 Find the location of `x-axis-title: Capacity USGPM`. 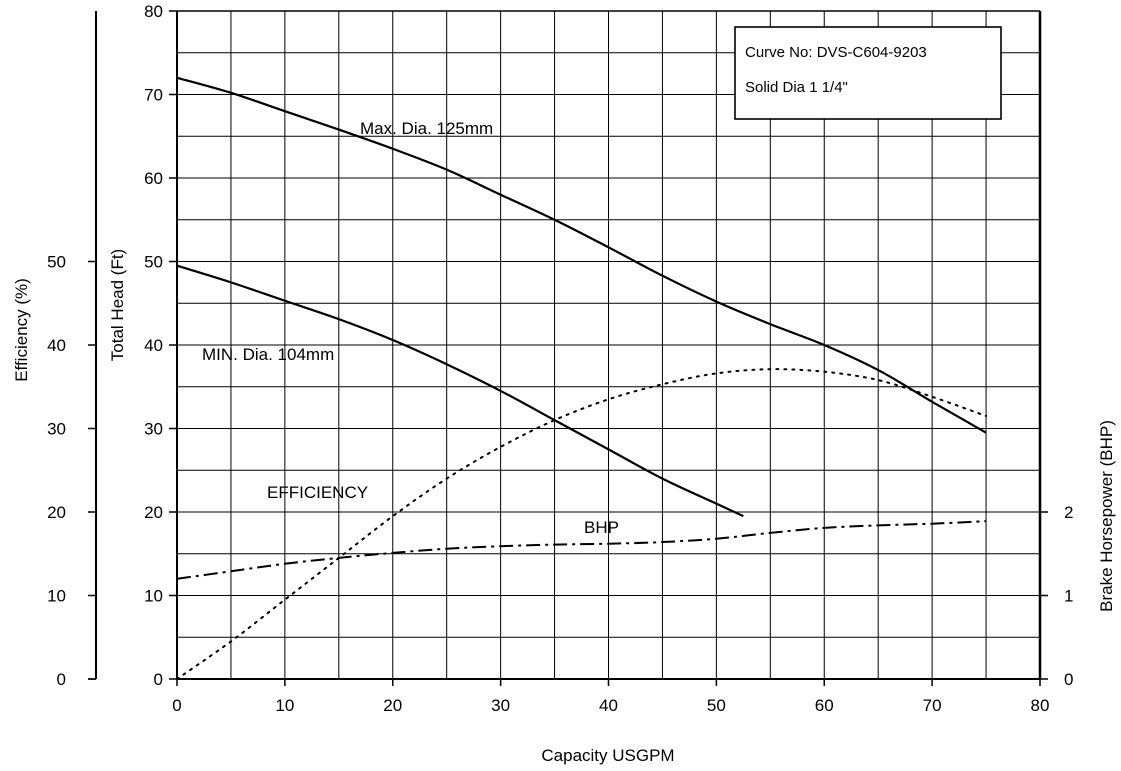

x-axis-title: Capacity USGPM is located at coordinates (607, 755).